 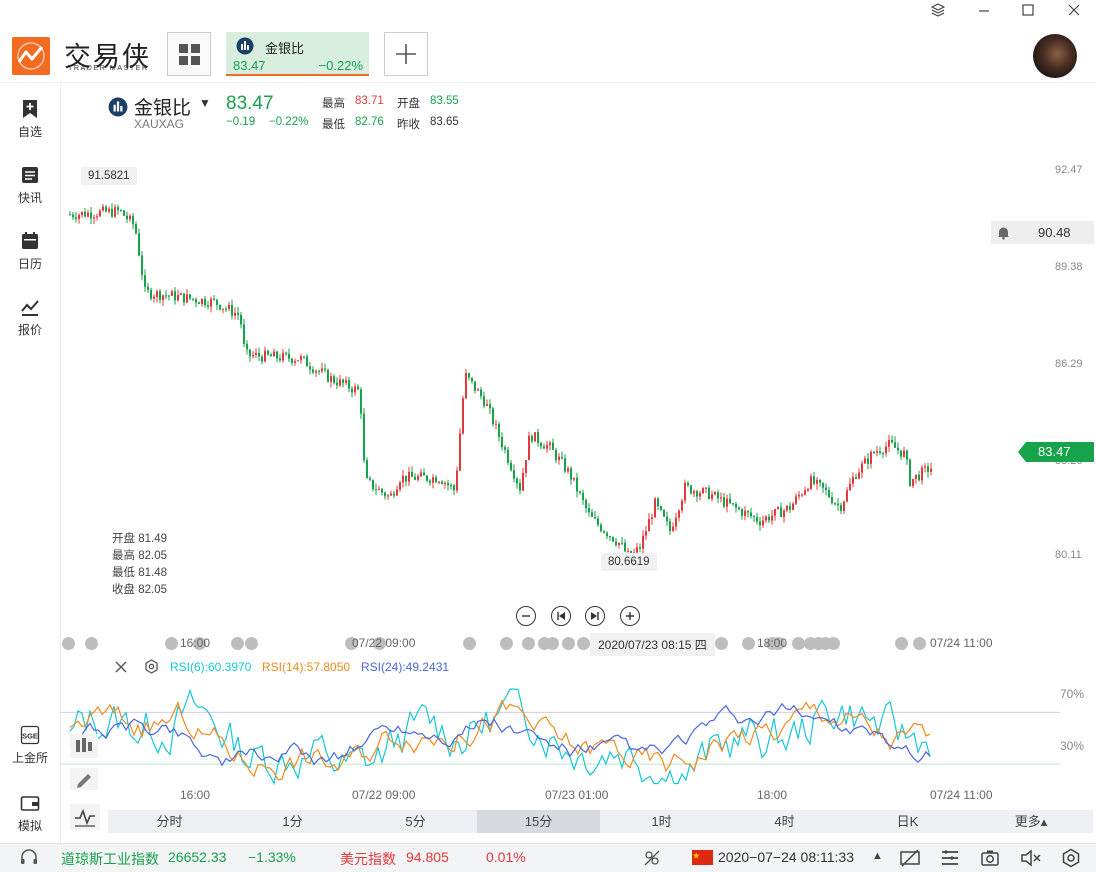 What do you see at coordinates (990, 858) in the screenshot?
I see `camera-icon` at bounding box center [990, 858].